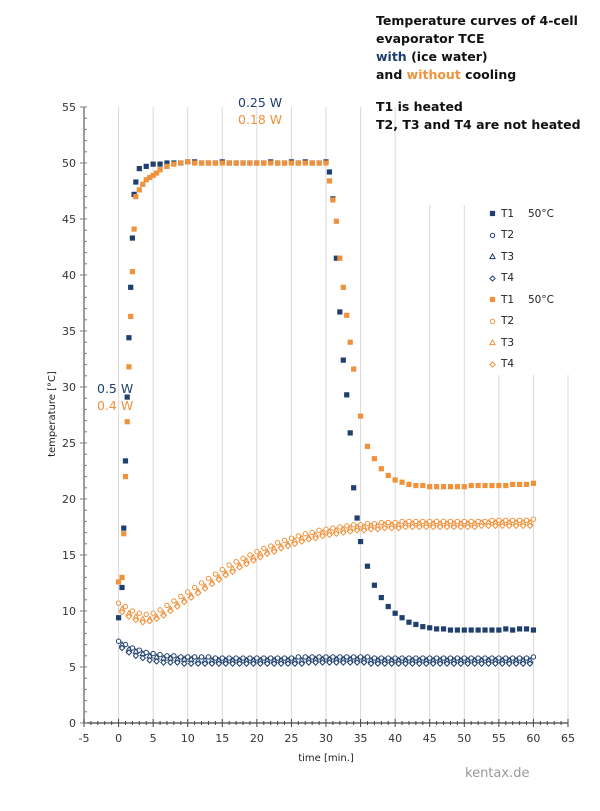  What do you see at coordinates (538, 343) in the screenshot?
I see `legend-item: T3` at bounding box center [538, 343].